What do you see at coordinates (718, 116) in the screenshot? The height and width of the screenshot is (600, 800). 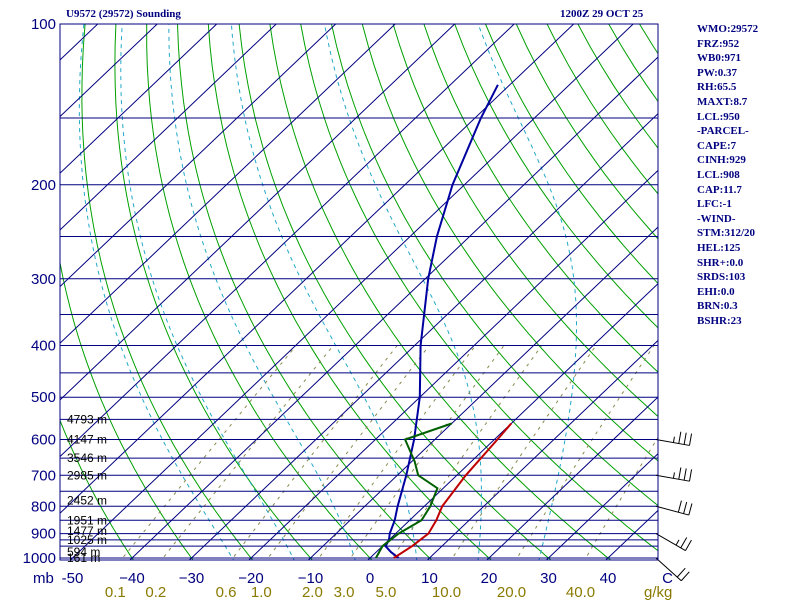 I see `index-lcl: LCL:950` at bounding box center [718, 116].